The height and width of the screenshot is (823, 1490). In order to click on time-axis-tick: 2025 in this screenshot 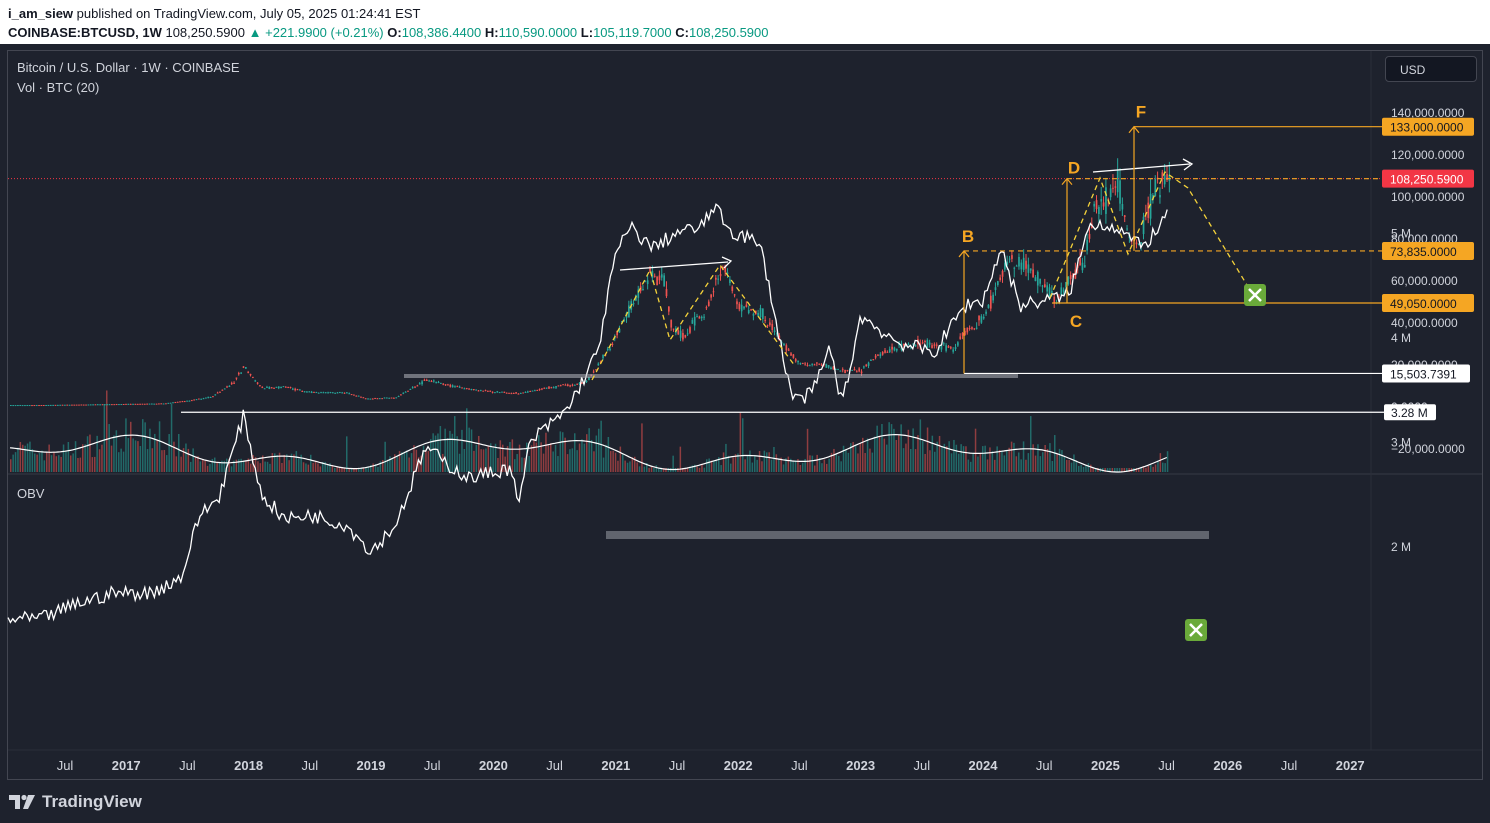, I will do `click(1105, 765)`.